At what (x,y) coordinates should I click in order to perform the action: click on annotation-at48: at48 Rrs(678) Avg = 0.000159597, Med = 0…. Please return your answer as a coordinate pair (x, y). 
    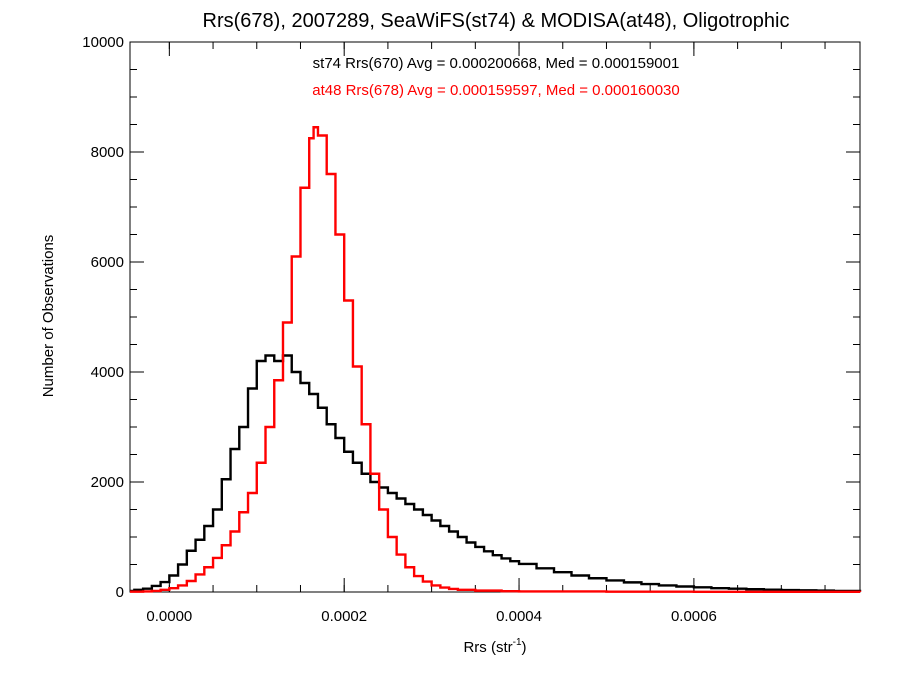
    Looking at the image, I should click on (496, 90).